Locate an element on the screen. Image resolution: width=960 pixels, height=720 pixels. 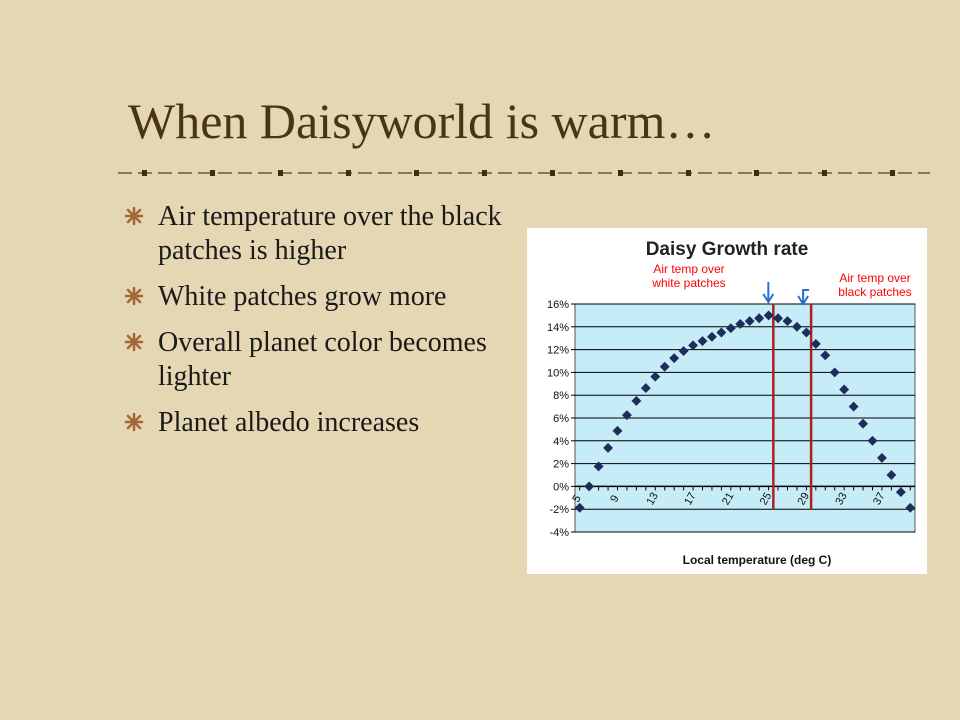
y-tick-label: 14% is located at coordinates (558, 328).